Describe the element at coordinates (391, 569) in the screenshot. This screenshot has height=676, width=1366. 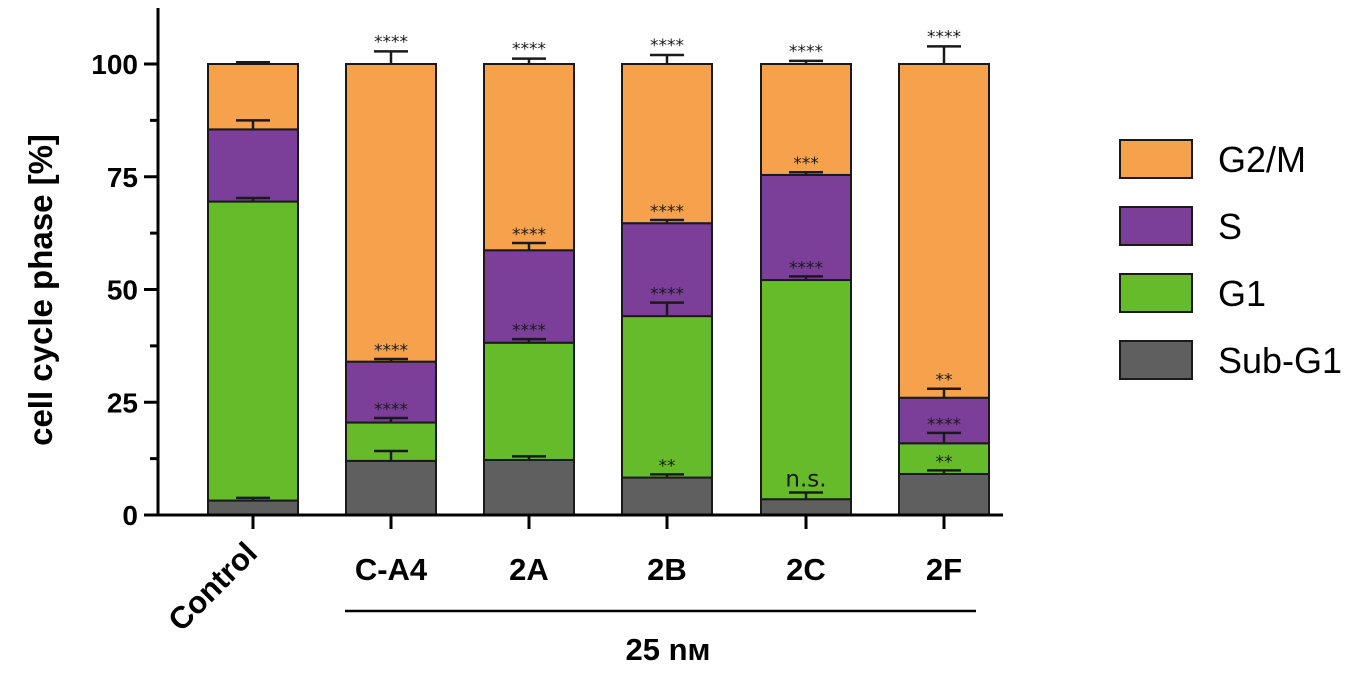
I see `x-tick-label: C-A4` at that location.